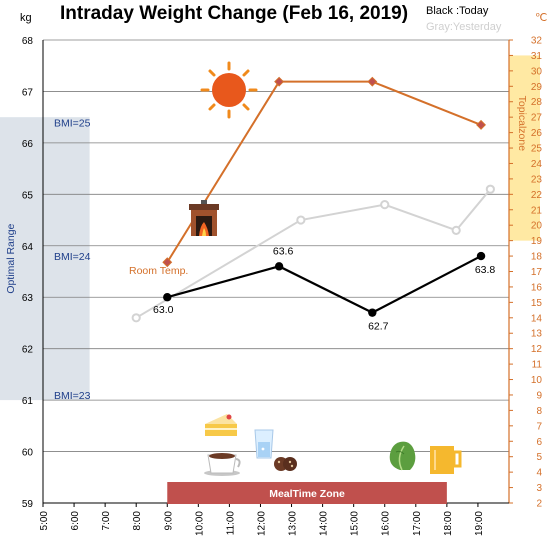 Image resolution: width=555 pixels, height=540 pixels. I want to click on y-right-tick: 4, so click(539, 473).